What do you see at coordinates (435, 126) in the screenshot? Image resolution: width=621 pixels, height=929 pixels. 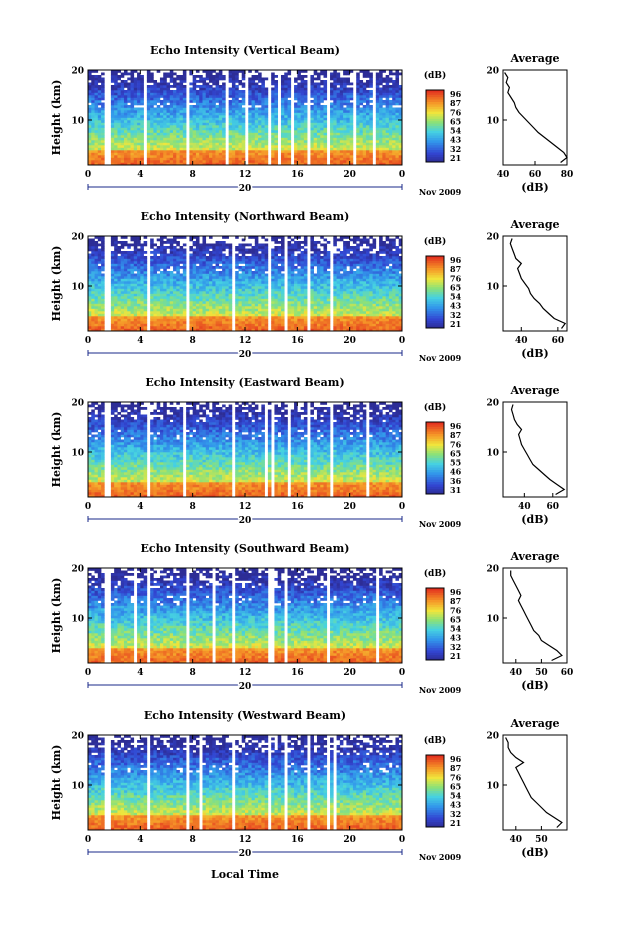 I see `colorbar-frame` at bounding box center [435, 126].